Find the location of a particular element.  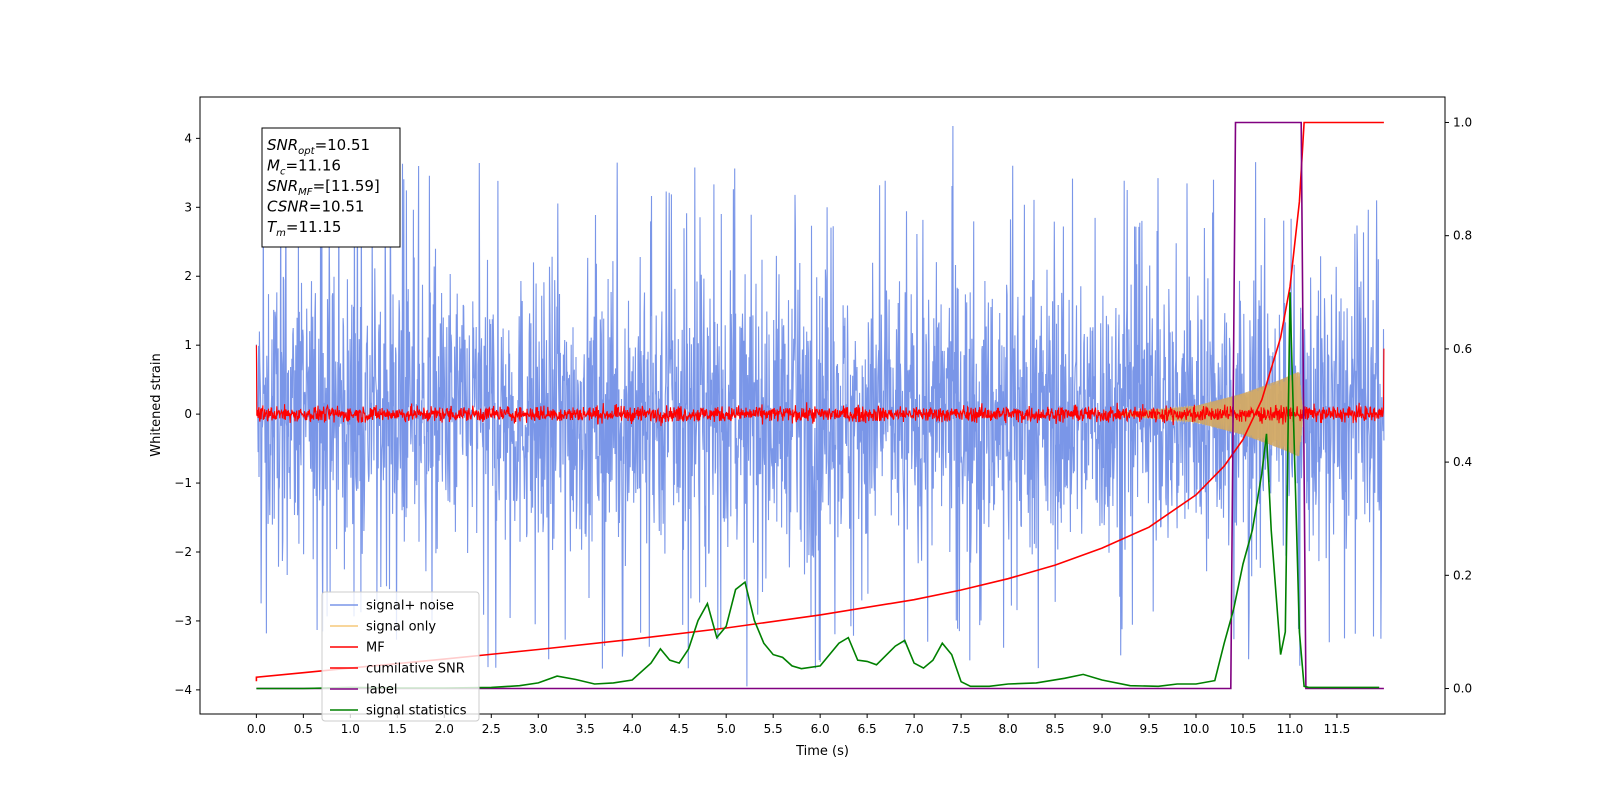

annotation-symbol: T is located at coordinates (272, 227).